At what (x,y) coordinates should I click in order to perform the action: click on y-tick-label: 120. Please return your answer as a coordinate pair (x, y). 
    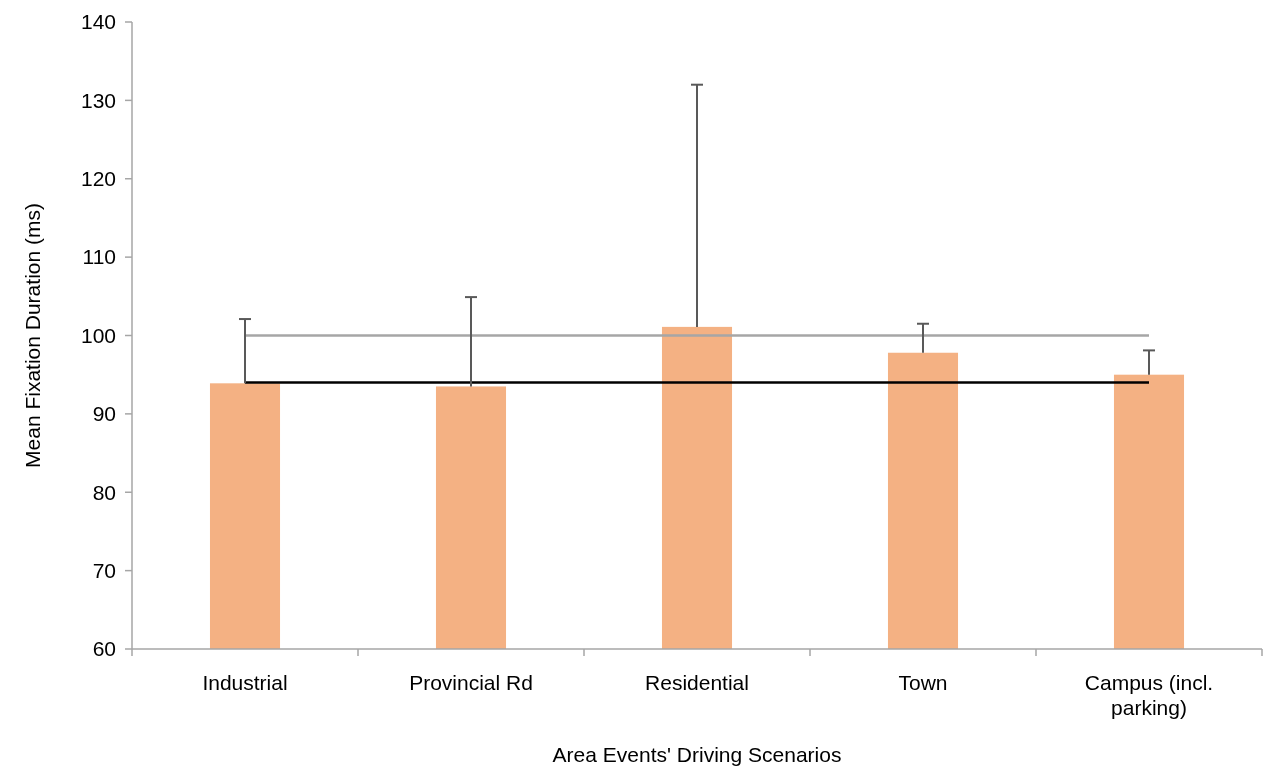
    Looking at the image, I should click on (98, 179).